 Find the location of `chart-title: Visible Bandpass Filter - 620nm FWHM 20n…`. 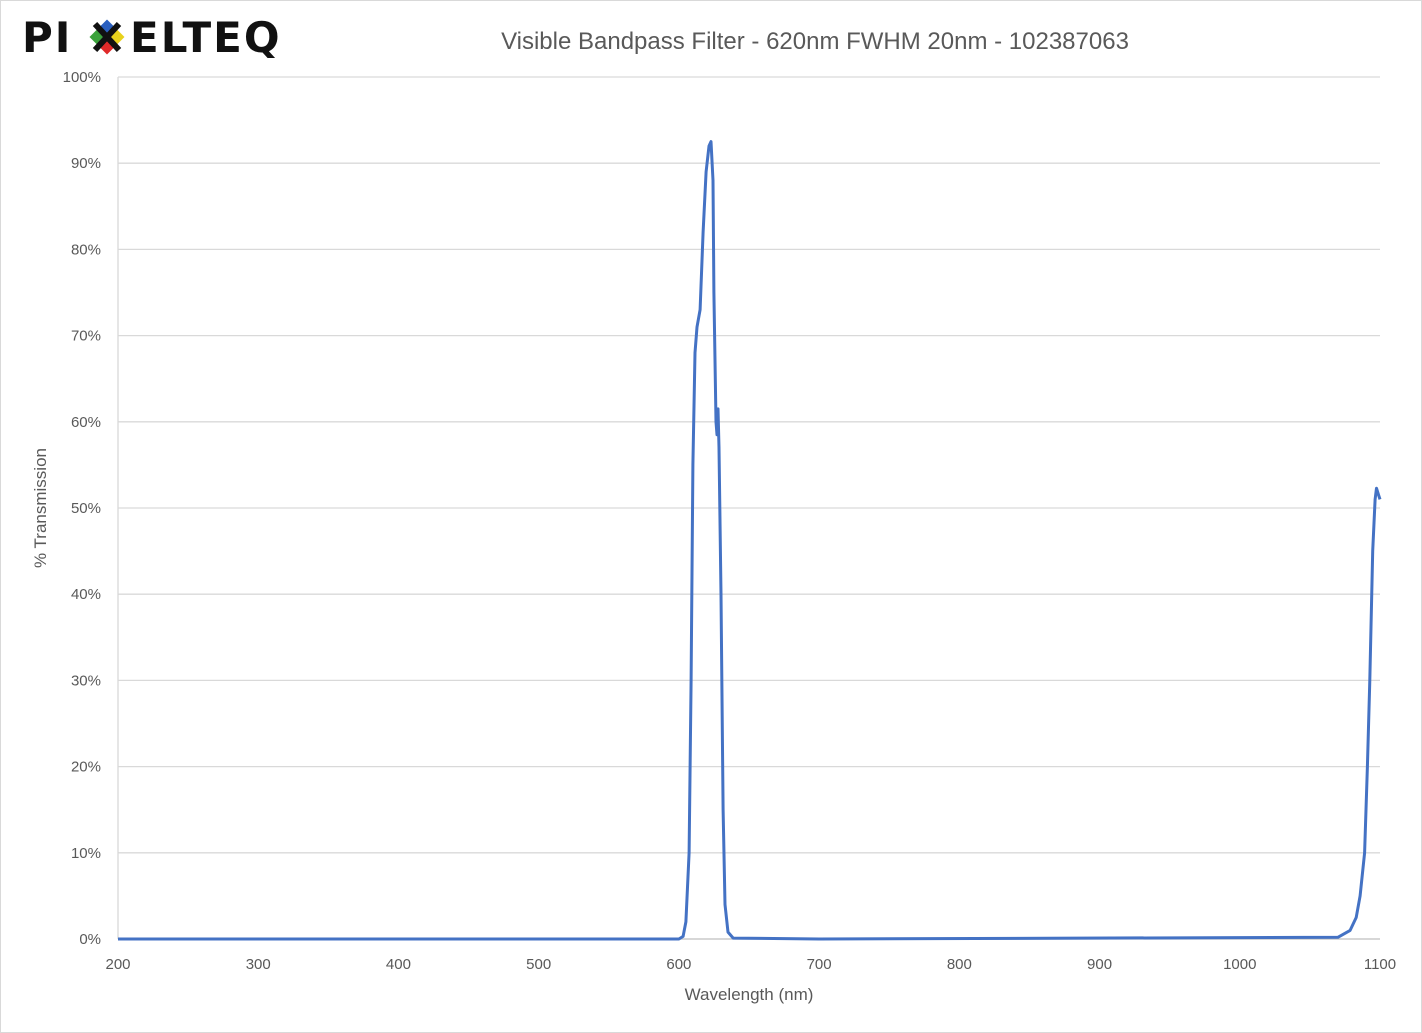

chart-title: Visible Bandpass Filter - 620nm FWHM 20n… is located at coordinates (815, 41).